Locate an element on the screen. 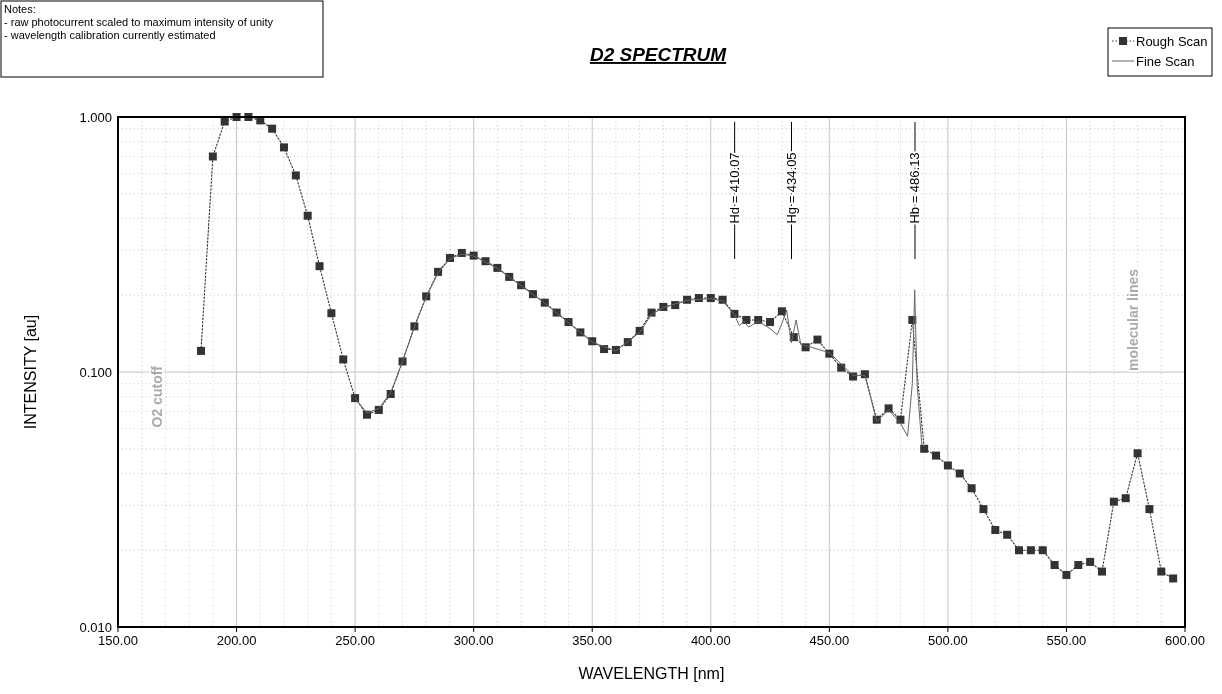 The image size is (1222, 694). text: - raw photocurrent scaled to maximum intensity of unity is located at coordinates (139, 22).